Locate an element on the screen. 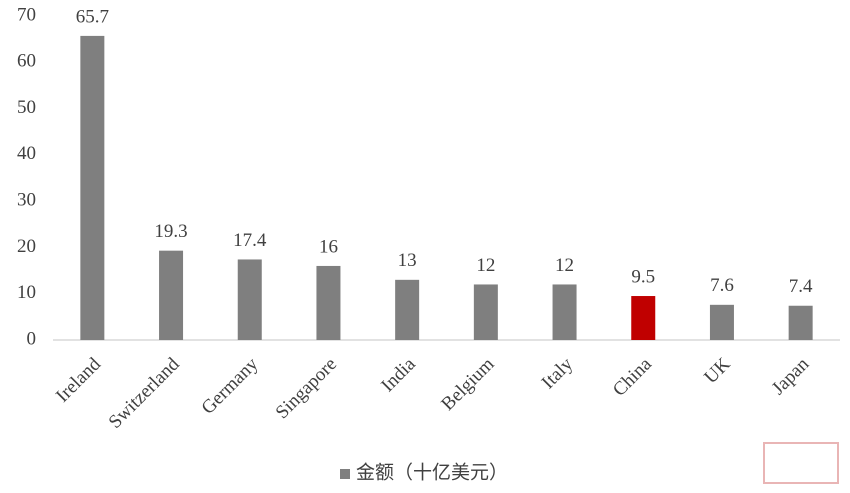 This screenshot has width=850, height=493. x-tick-label: Germany is located at coordinates (230, 385).